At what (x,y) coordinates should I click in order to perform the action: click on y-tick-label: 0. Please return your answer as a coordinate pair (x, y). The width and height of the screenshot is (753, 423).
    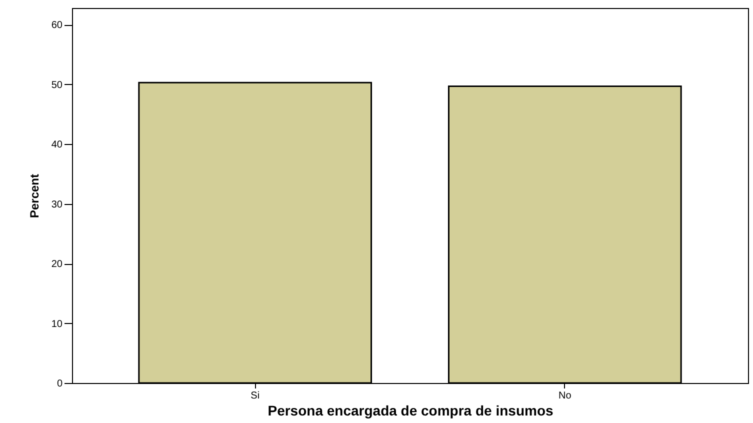
    Looking at the image, I should click on (59, 384).